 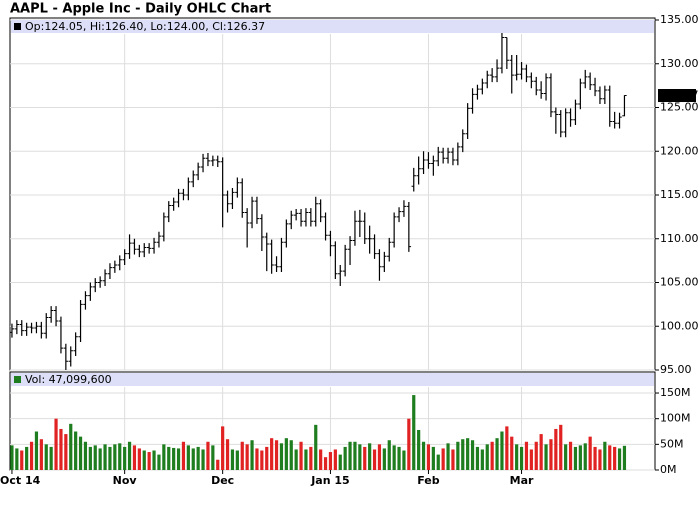 What do you see at coordinates (679, 325) in the screenshot?
I see `y-tick-label: 100.00` at bounding box center [679, 325].